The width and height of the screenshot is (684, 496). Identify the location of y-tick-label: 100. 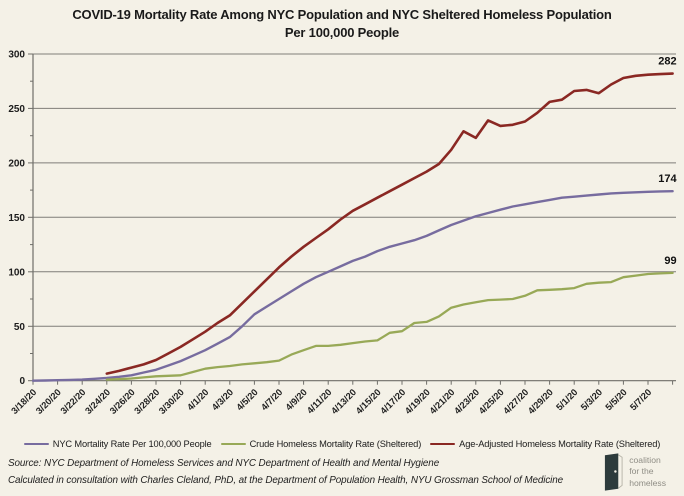
(16, 272).